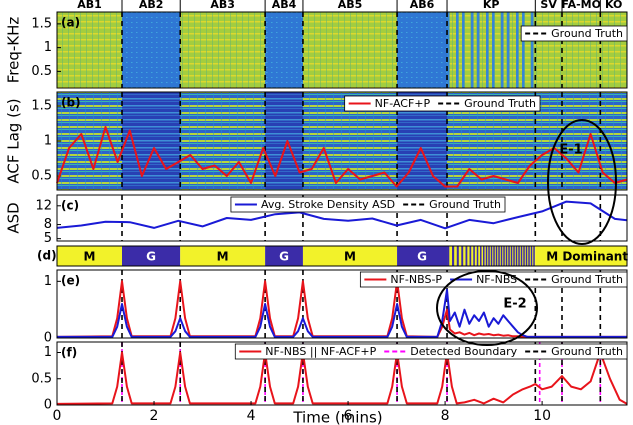  Describe the element at coordinates (69, 353) in the screenshot. I see `panel-label: (f)` at that location.